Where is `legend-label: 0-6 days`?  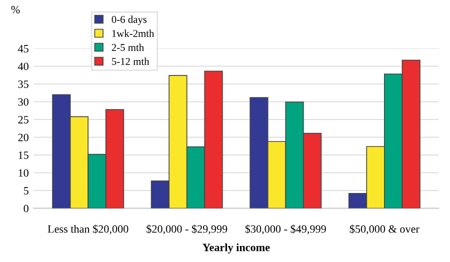
legend-label: 0-6 days is located at coordinates (129, 21).